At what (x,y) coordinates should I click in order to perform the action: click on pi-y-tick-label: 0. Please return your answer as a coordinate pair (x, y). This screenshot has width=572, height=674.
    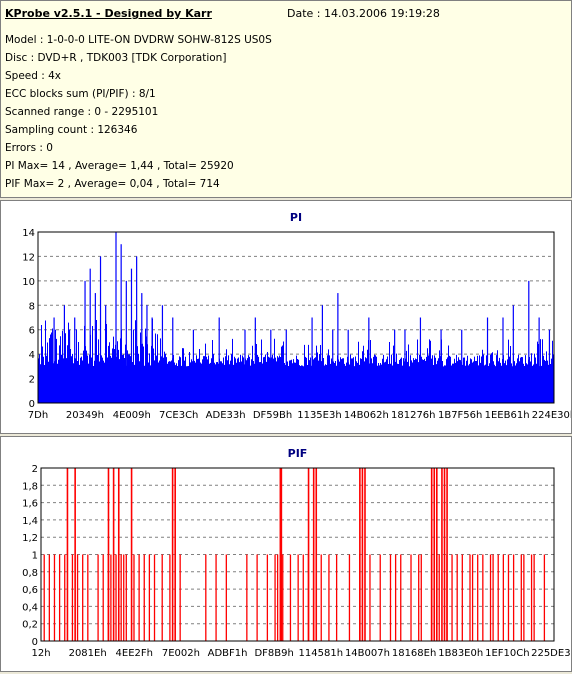
    Looking at the image, I should click on (32, 404).